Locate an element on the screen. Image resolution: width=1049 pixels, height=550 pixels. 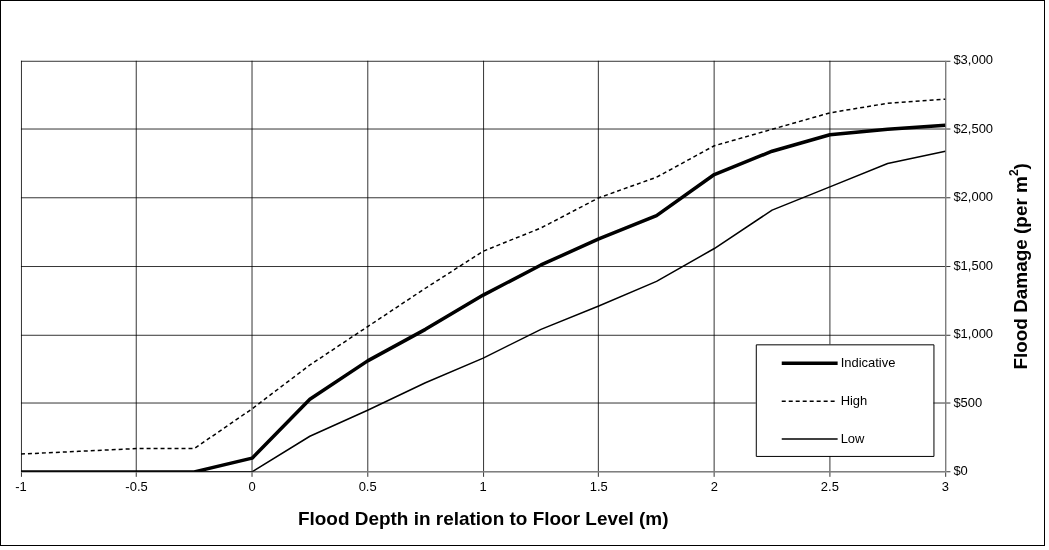
y-tick-label: $1,000 is located at coordinates (973, 334).